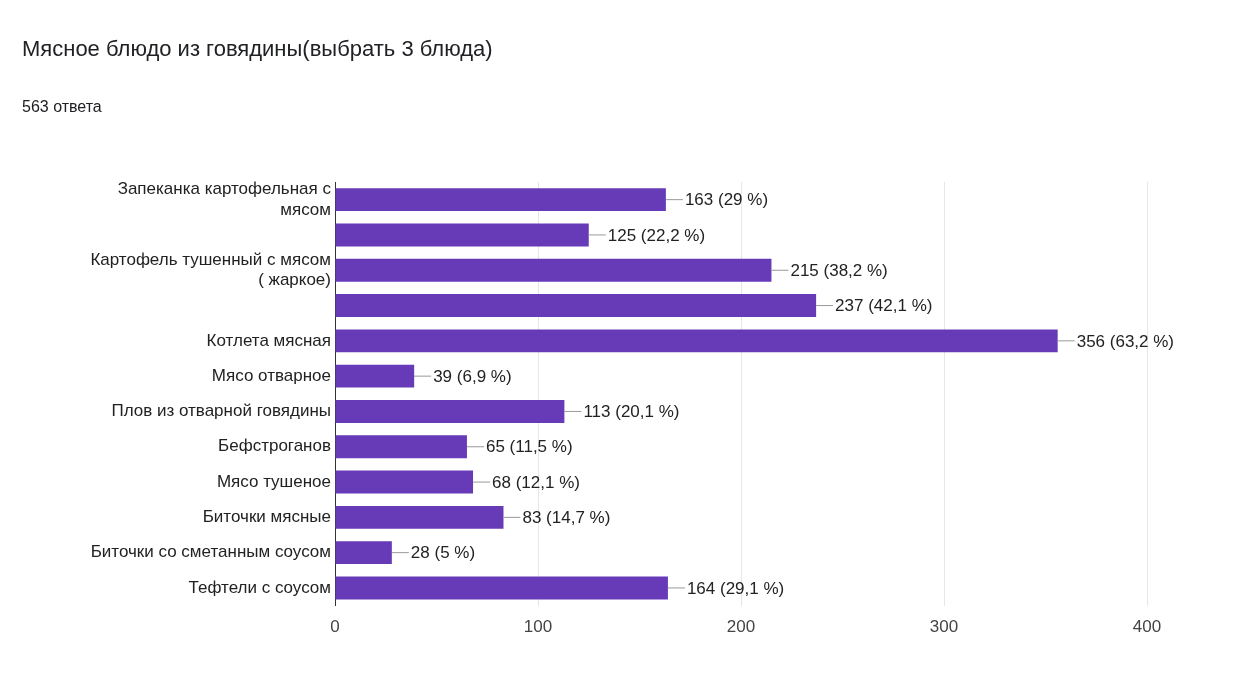 This screenshot has height=694, width=1245. Describe the element at coordinates (221, 411) in the screenshot. I see `y-tick-label: Плов из отварной говядины` at that location.